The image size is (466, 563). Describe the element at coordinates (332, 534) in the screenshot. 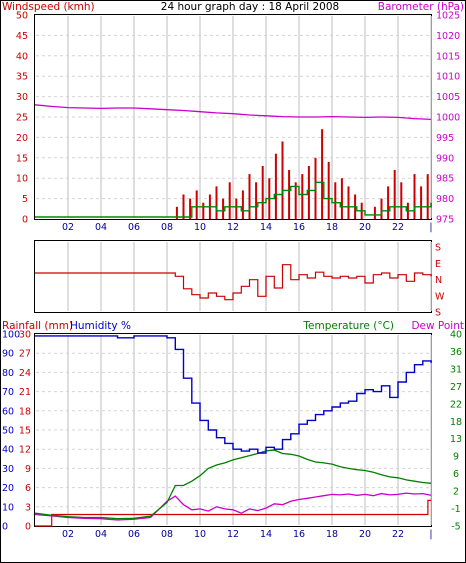

I see `hour-tick-label: 18` at that location.